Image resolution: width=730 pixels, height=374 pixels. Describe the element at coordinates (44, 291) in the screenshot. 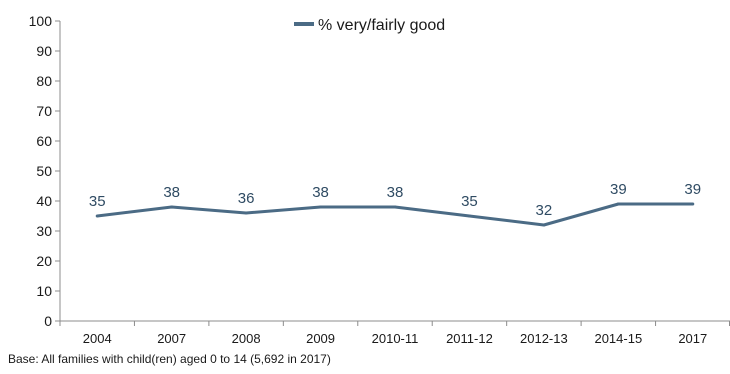

I see `y-tick-label: 10` at that location.